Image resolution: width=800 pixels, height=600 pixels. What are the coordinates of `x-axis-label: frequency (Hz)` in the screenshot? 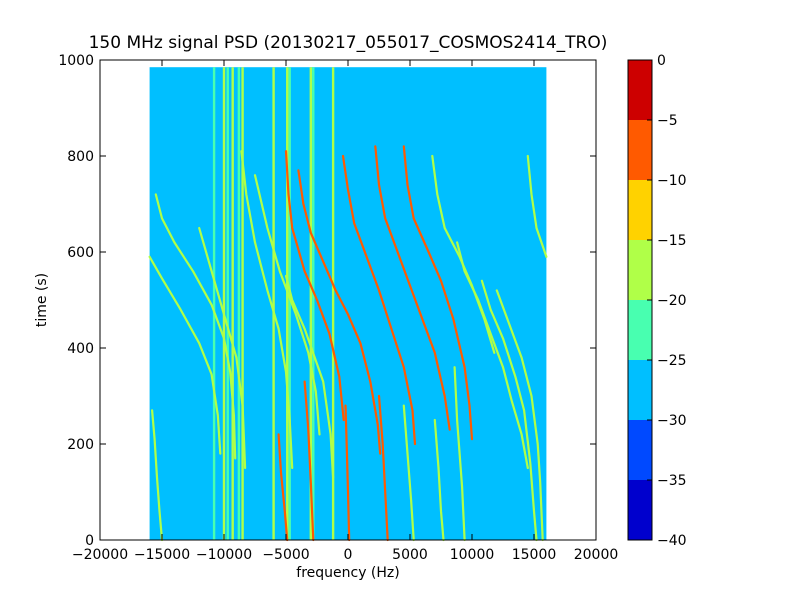 It's located at (347, 573).